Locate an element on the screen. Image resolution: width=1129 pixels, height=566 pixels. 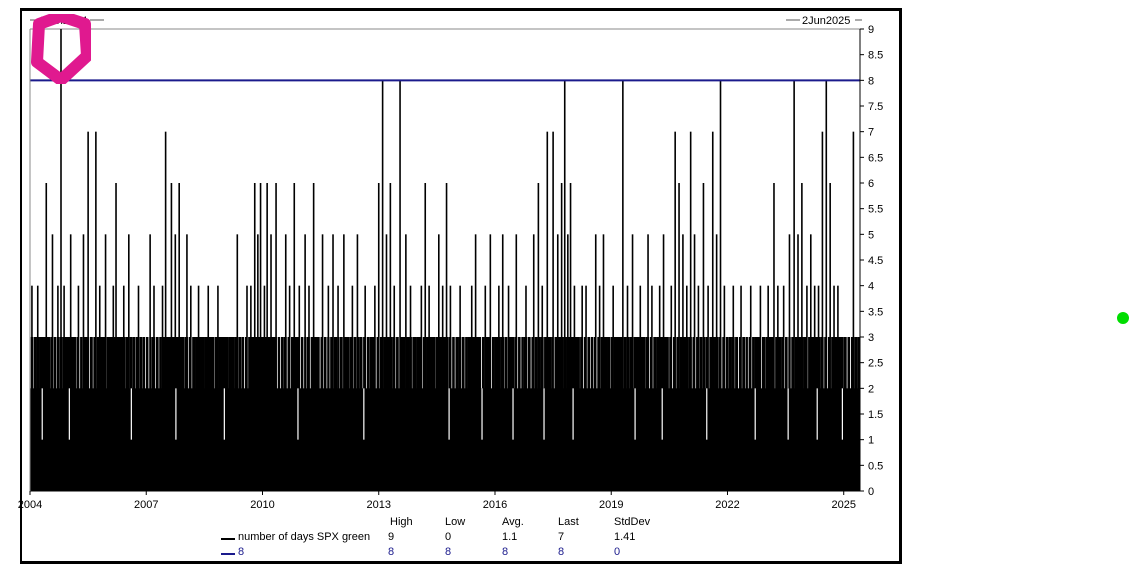
y-tick-label: 6 is located at coordinates (871, 184).